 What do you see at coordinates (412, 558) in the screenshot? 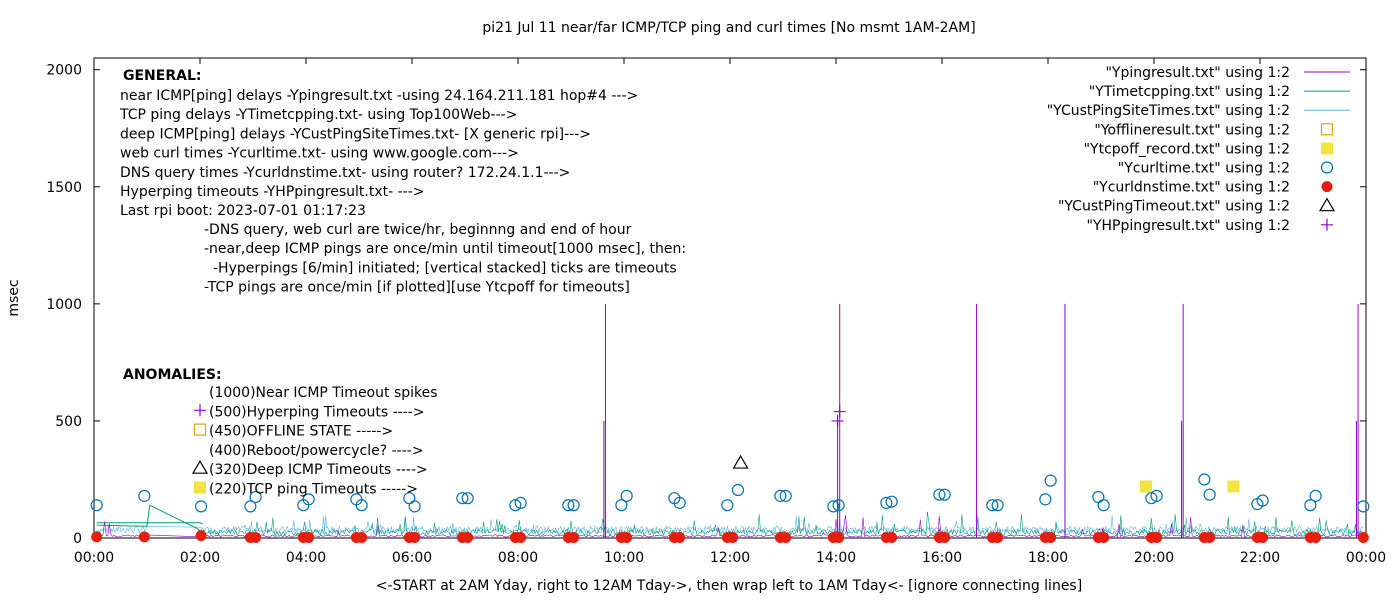
I see `x-tick-label: 06:00` at bounding box center [412, 558].